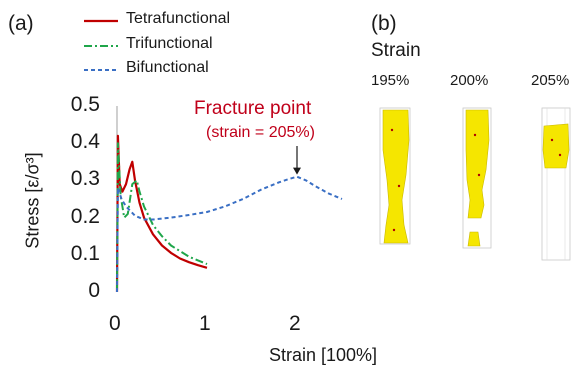 This screenshot has height=368, width=583. What do you see at coordinates (260, 132) in the screenshot?
I see `annotation-fracture-strain: (strain = 205%)` at bounding box center [260, 132].